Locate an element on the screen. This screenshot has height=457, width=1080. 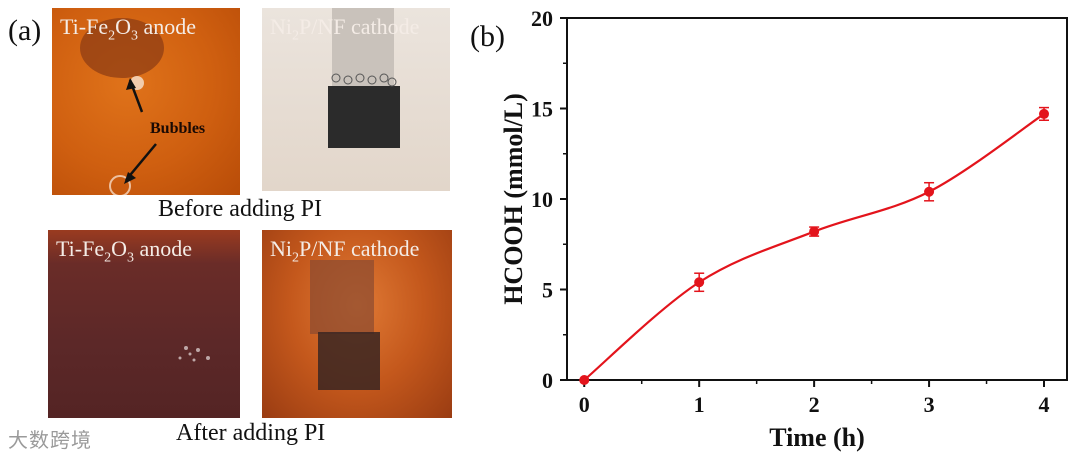
caption-after: After adding PI is located at coordinates (251, 433).